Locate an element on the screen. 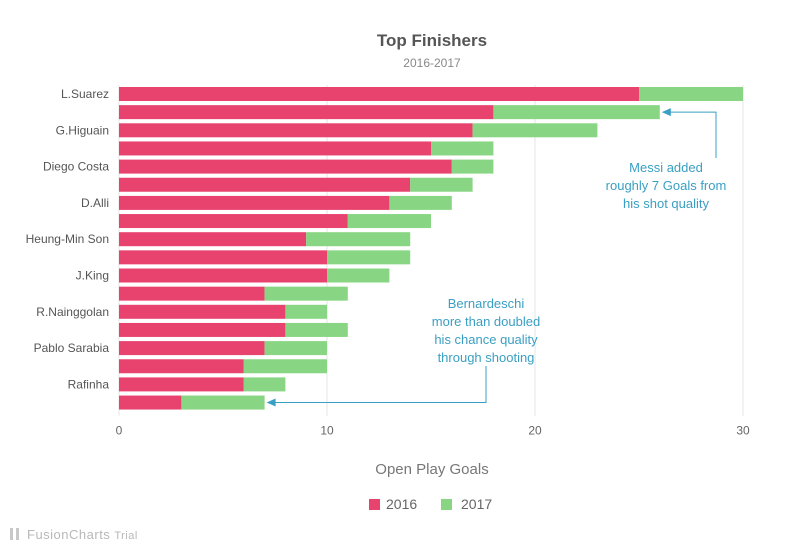 This screenshot has height=542, width=811. category-label: R.Nainggolan is located at coordinates (72, 312).